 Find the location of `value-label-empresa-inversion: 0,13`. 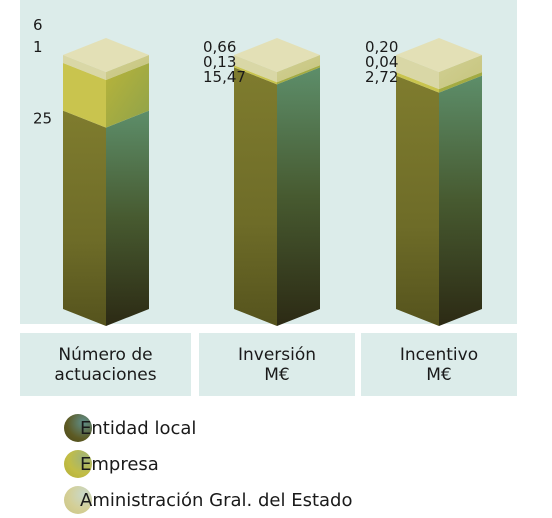

value-label-empresa-inversion: 0,13 is located at coordinates (219, 62).